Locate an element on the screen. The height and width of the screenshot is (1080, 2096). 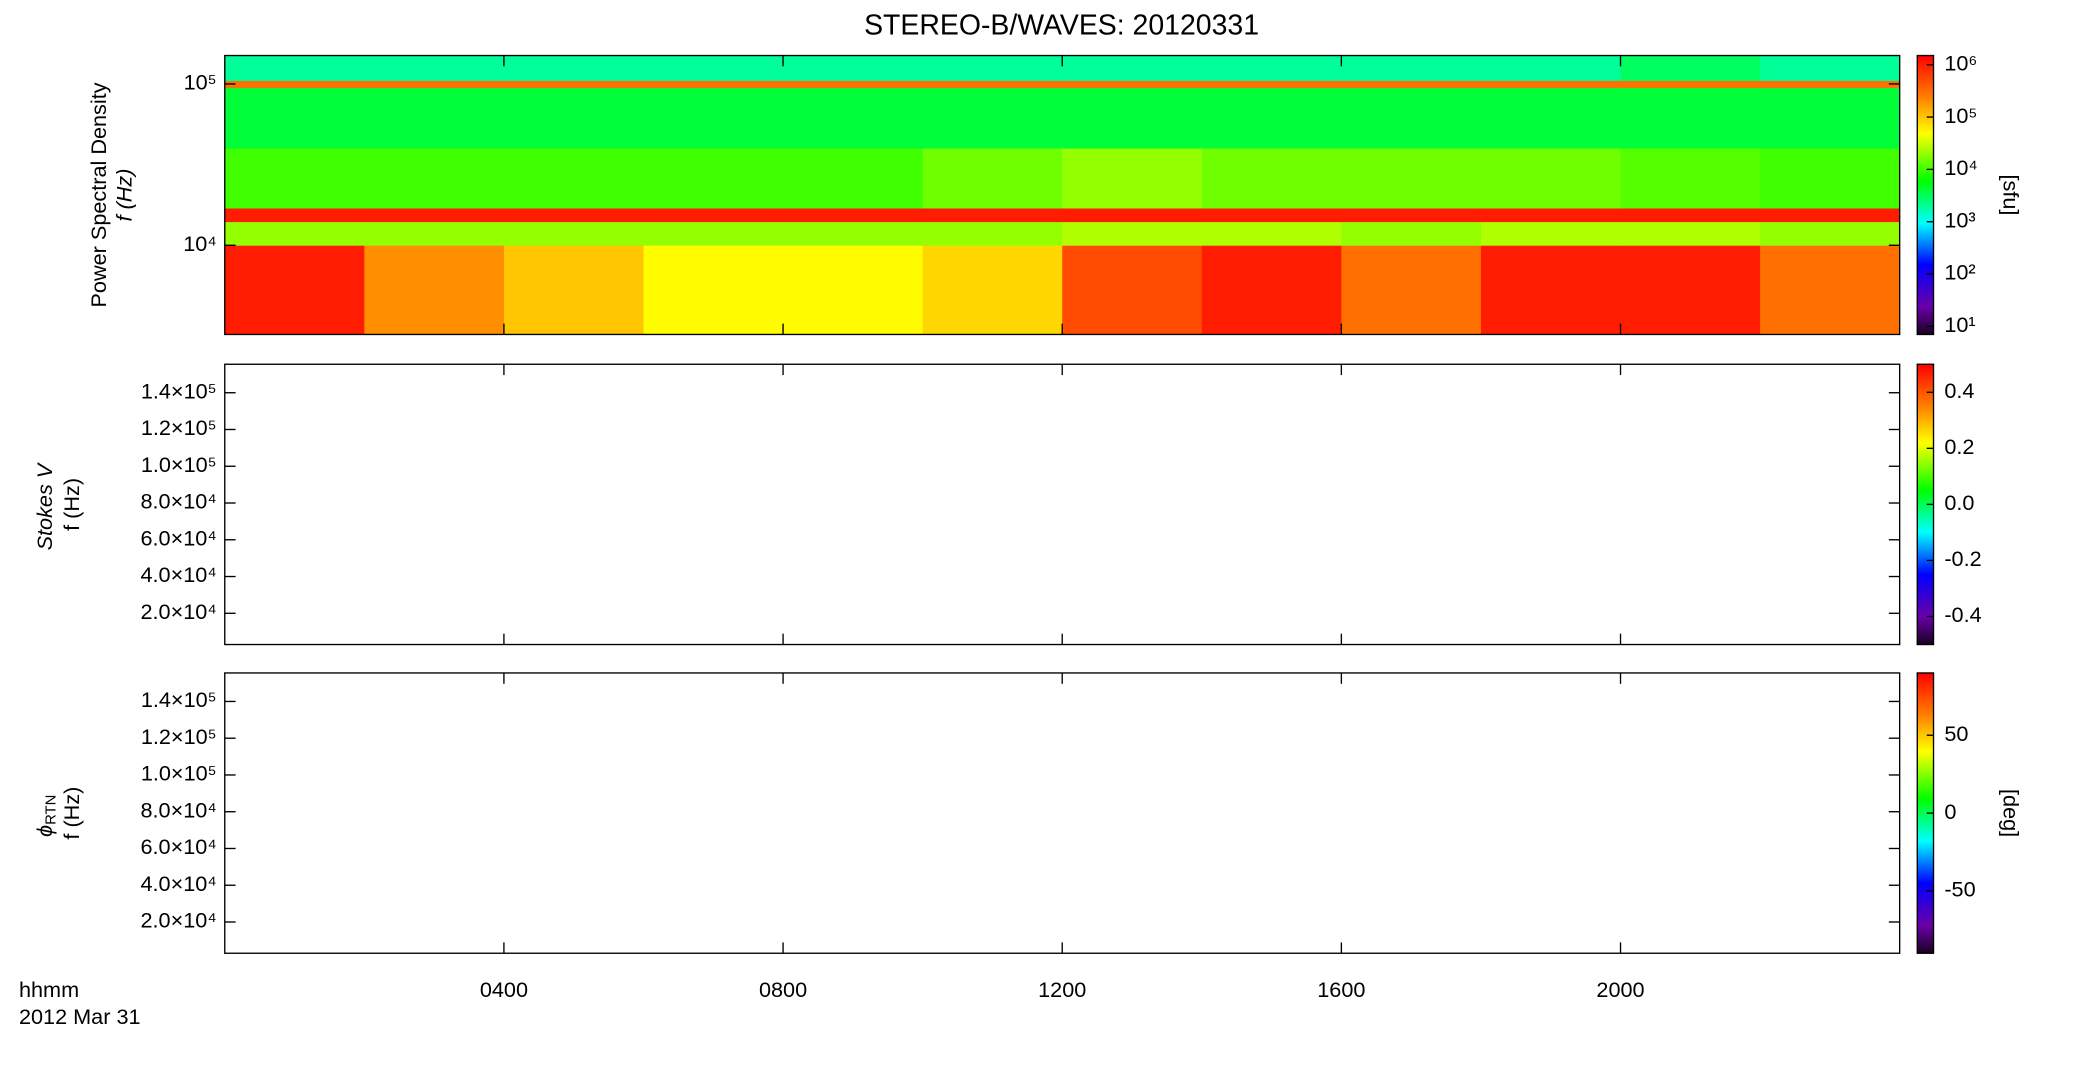
y-tick-label: 10⁴ is located at coordinates (199, 243).